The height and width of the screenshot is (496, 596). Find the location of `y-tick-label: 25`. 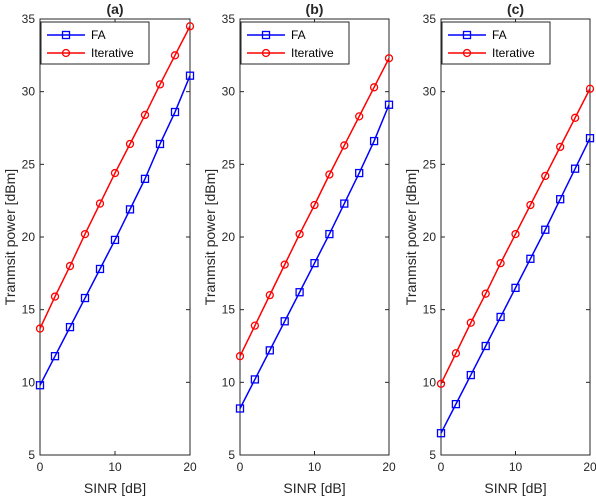

y-tick-label: 25 is located at coordinates (229, 164).